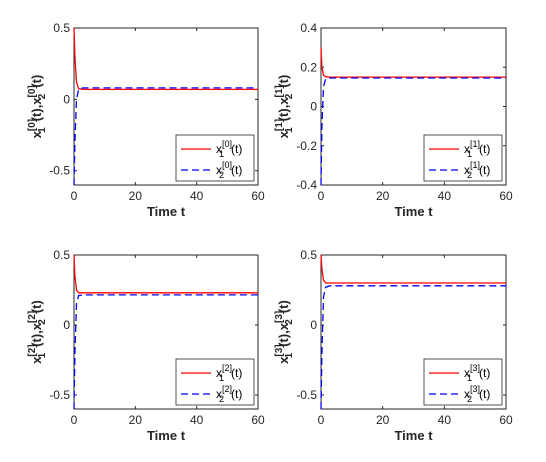  Describe the element at coordinates (477, 373) in the screenshot. I see `legend-label-0: x[3] 1 (t)` at that location.